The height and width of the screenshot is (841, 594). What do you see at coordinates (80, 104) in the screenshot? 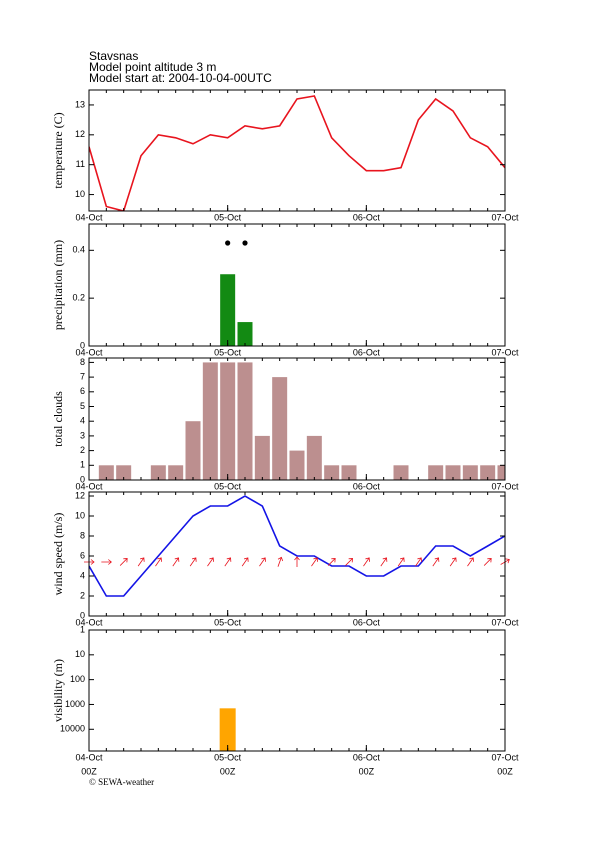
I see `y-tick-label: 13` at bounding box center [80, 104].